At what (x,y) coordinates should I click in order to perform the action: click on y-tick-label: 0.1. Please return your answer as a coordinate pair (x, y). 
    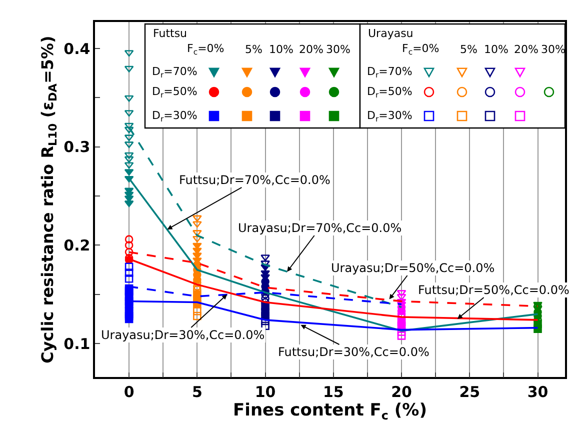
    Looking at the image, I should click on (77, 343).